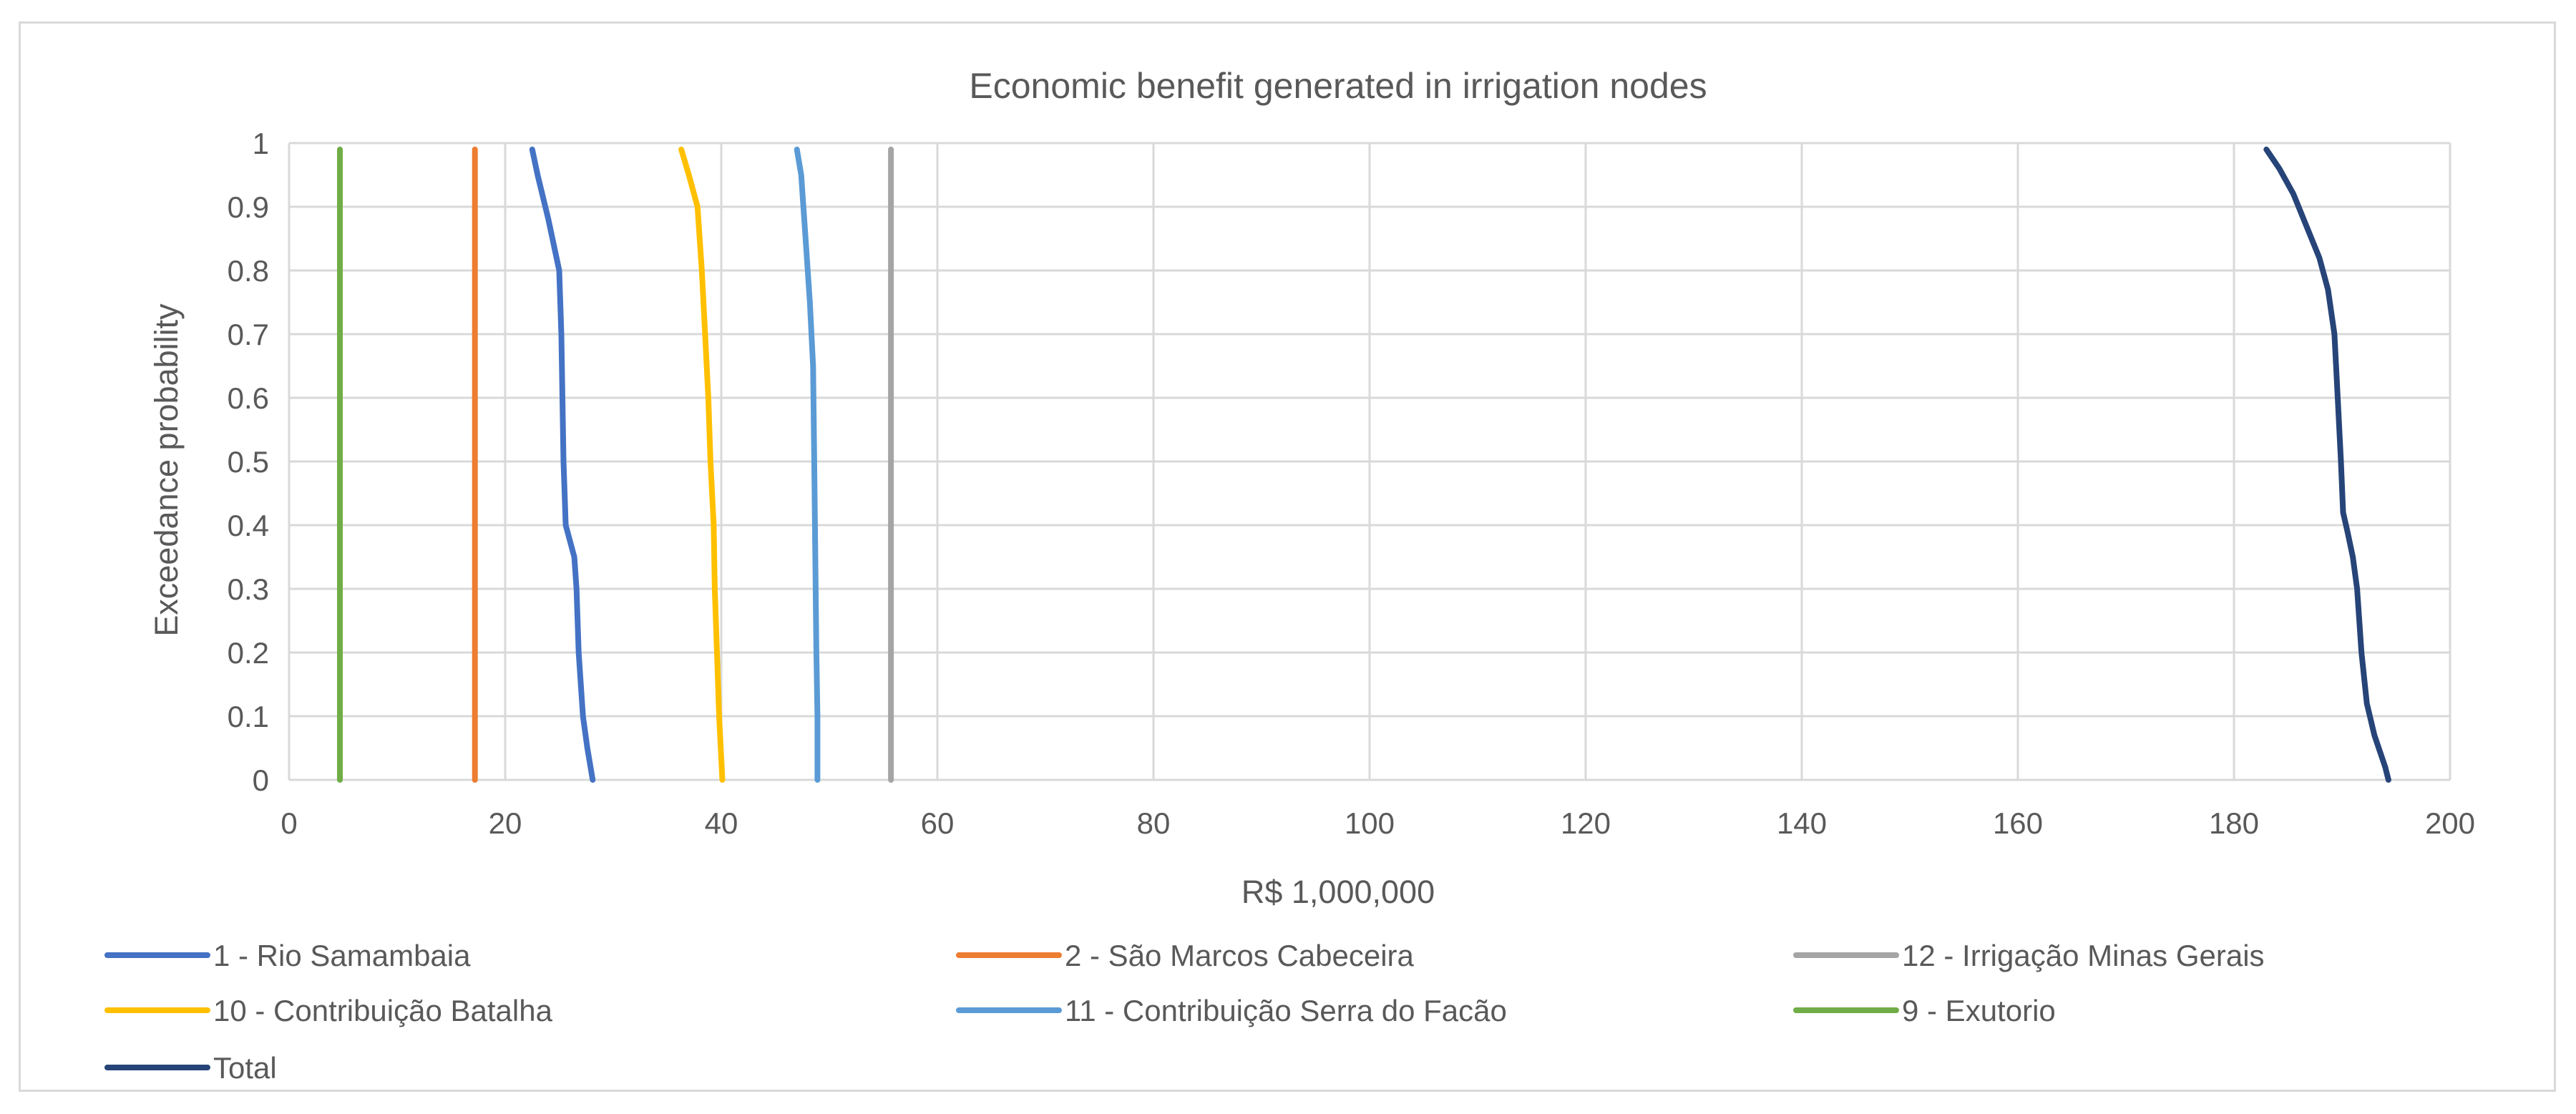  I want to click on x-tick-label: 20, so click(505, 823).